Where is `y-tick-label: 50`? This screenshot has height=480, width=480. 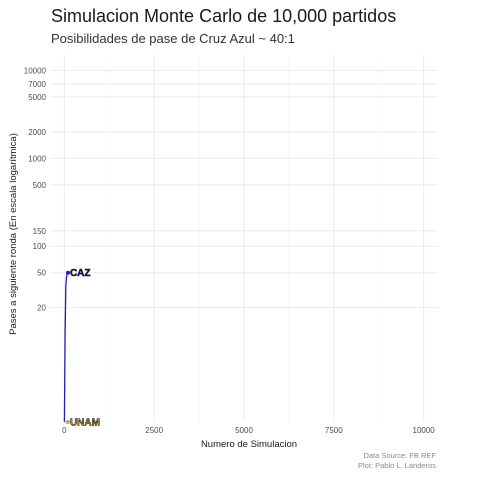 y-tick-label: 50 is located at coordinates (41, 273).